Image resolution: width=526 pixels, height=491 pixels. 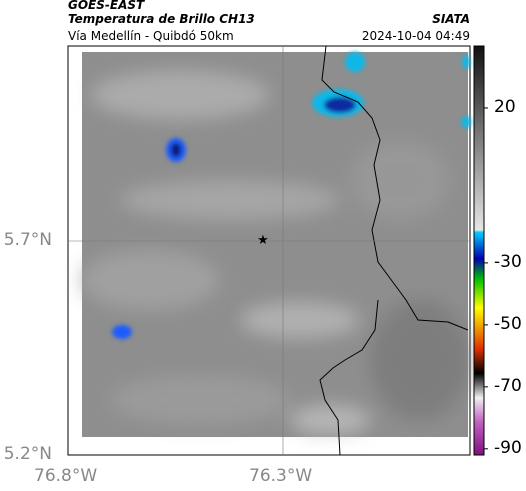 What do you see at coordinates (508, 323) in the screenshot?
I see `colorbar-tick-label: -50` at bounding box center [508, 323].